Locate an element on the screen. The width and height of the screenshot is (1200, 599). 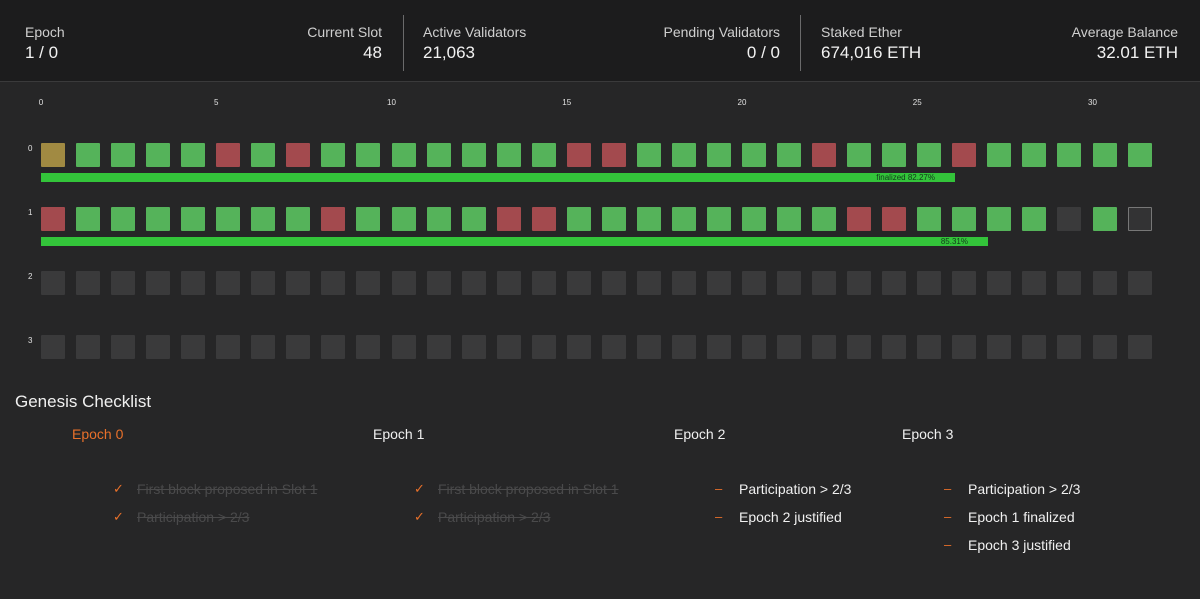
slot-cell-gold is located at coordinates (53, 155).